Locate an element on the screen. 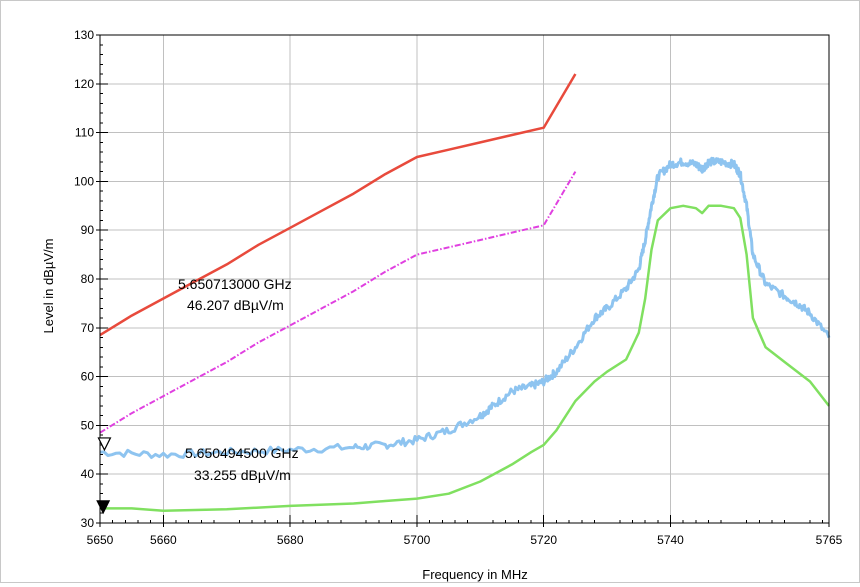 The image size is (860, 587). y-tick-label: 90 is located at coordinates (88, 230).